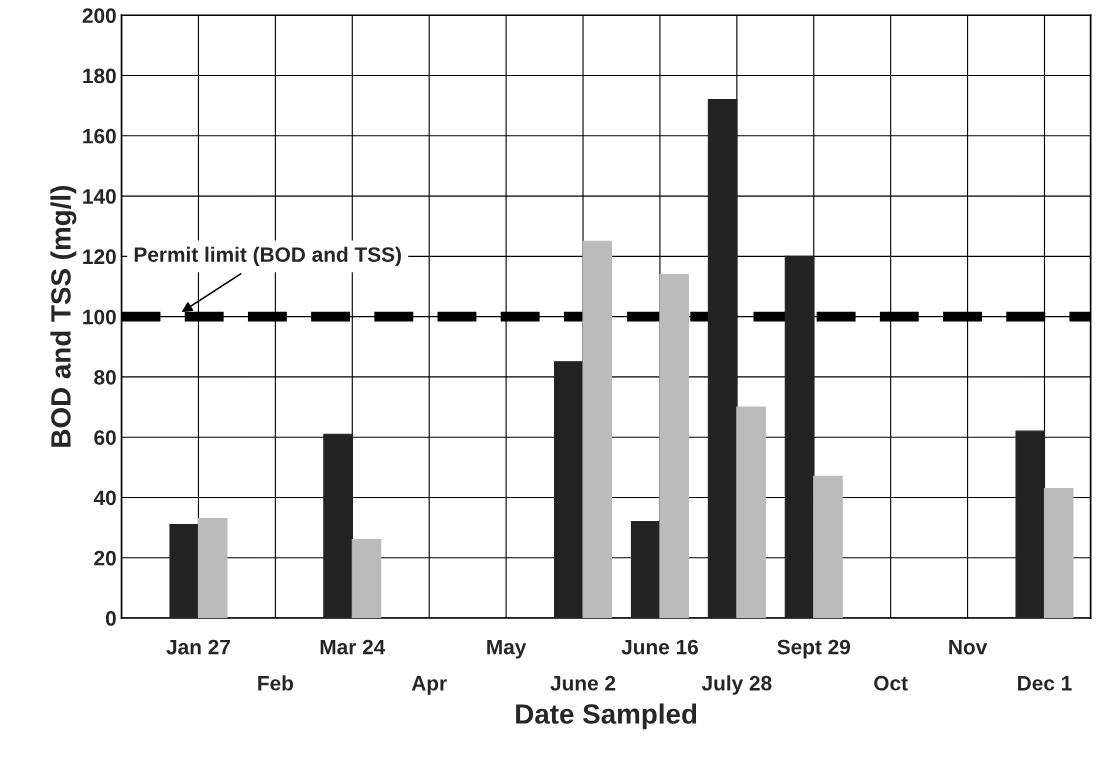 This screenshot has width=1105, height=763. Describe the element at coordinates (104, 498) in the screenshot. I see `y-tick-label: 40` at that location.